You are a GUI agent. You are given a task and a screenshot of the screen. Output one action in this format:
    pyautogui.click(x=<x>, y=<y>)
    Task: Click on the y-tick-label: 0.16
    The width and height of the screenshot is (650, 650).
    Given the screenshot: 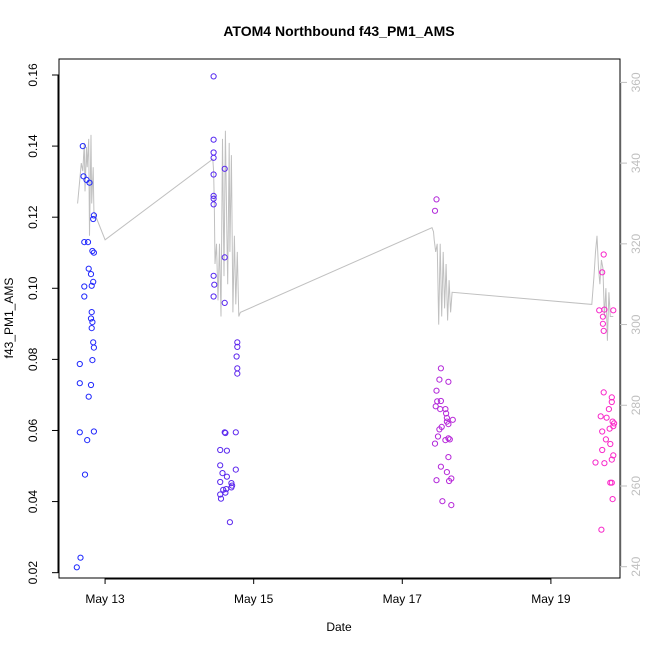 What is the action you would take?
    pyautogui.click(x=33, y=75)
    